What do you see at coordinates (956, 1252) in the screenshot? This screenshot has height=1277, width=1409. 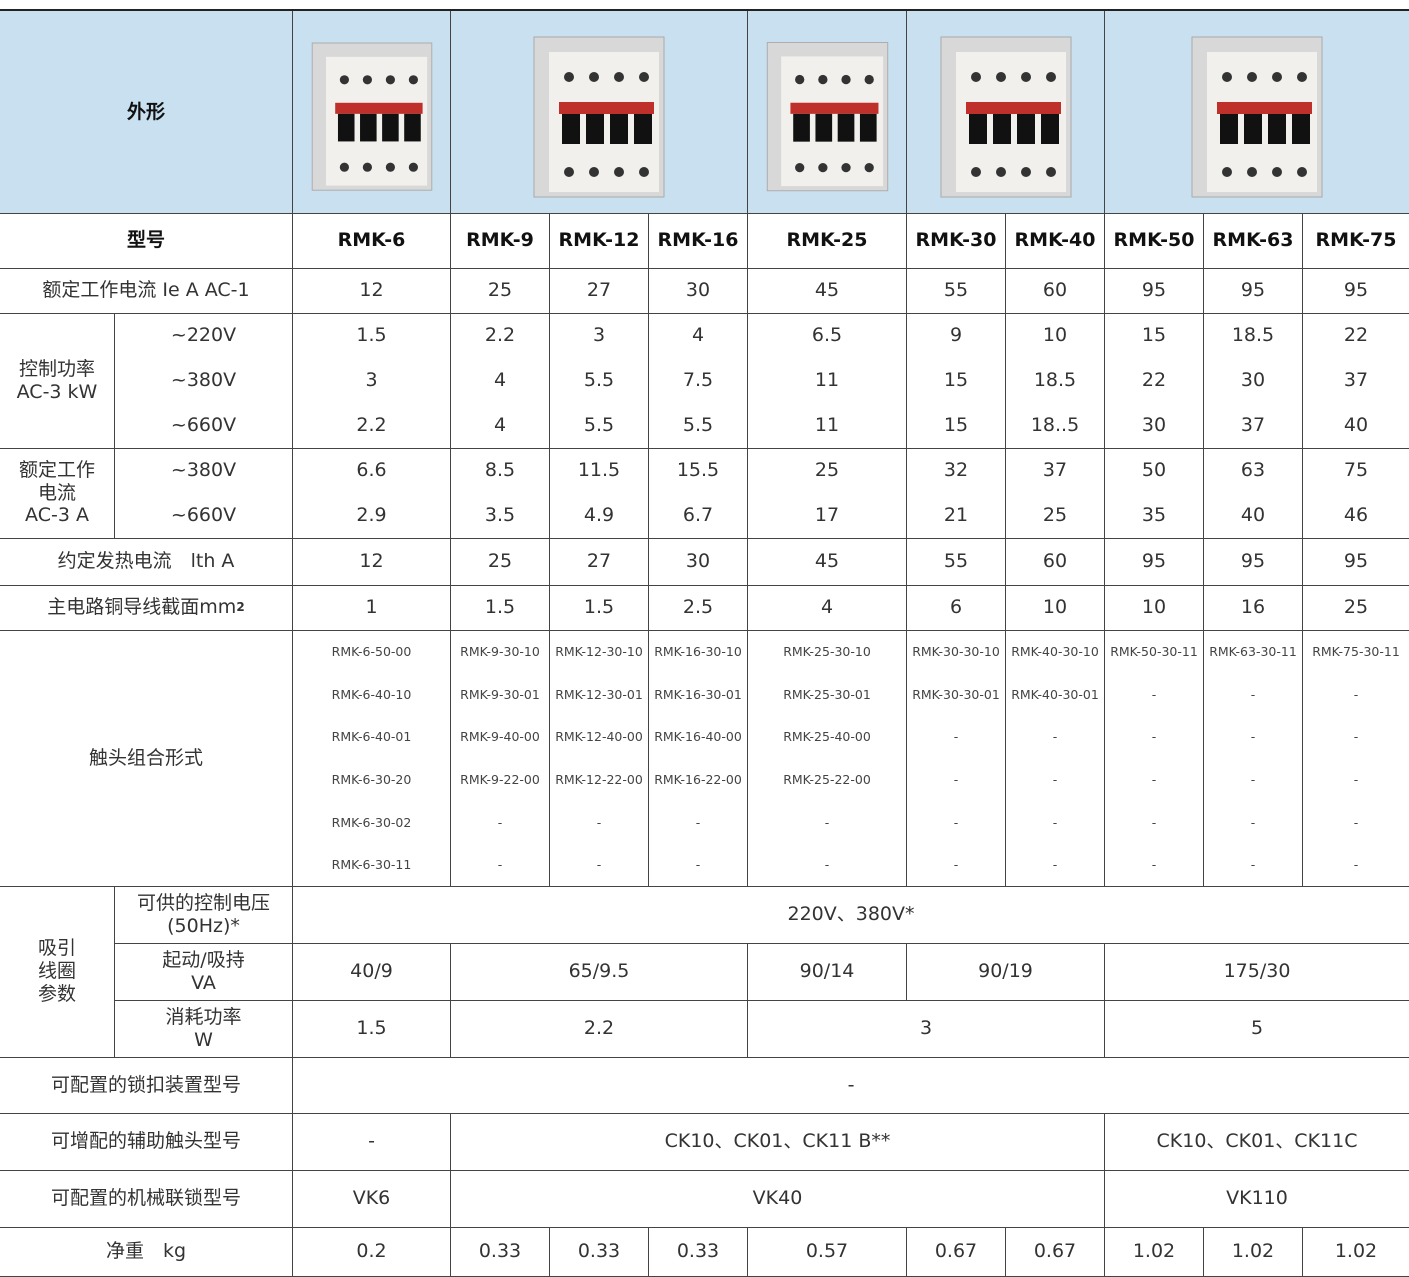 I see `value: 0.67` at bounding box center [956, 1252].